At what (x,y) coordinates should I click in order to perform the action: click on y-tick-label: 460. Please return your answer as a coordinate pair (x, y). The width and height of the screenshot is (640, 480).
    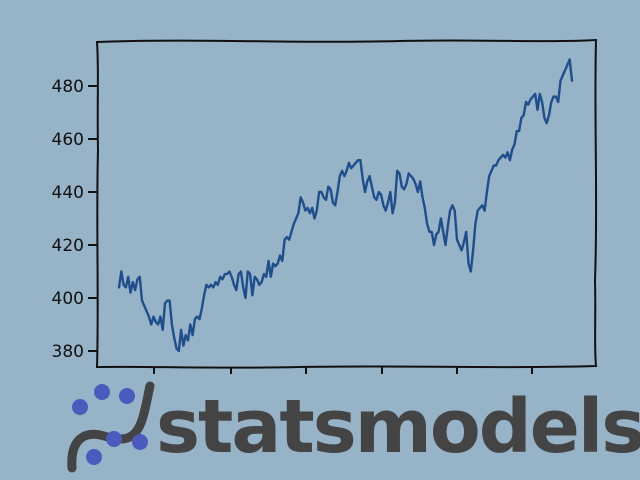
    Looking at the image, I should click on (68, 140).